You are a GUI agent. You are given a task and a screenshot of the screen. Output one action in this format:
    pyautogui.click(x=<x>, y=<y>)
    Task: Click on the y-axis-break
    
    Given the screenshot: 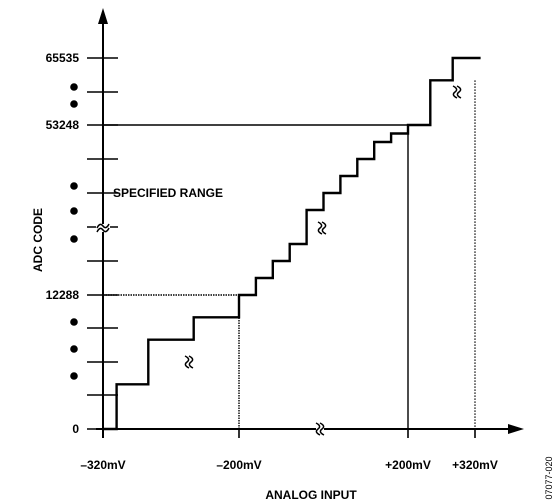 What is the action you would take?
    pyautogui.click(x=103, y=228)
    